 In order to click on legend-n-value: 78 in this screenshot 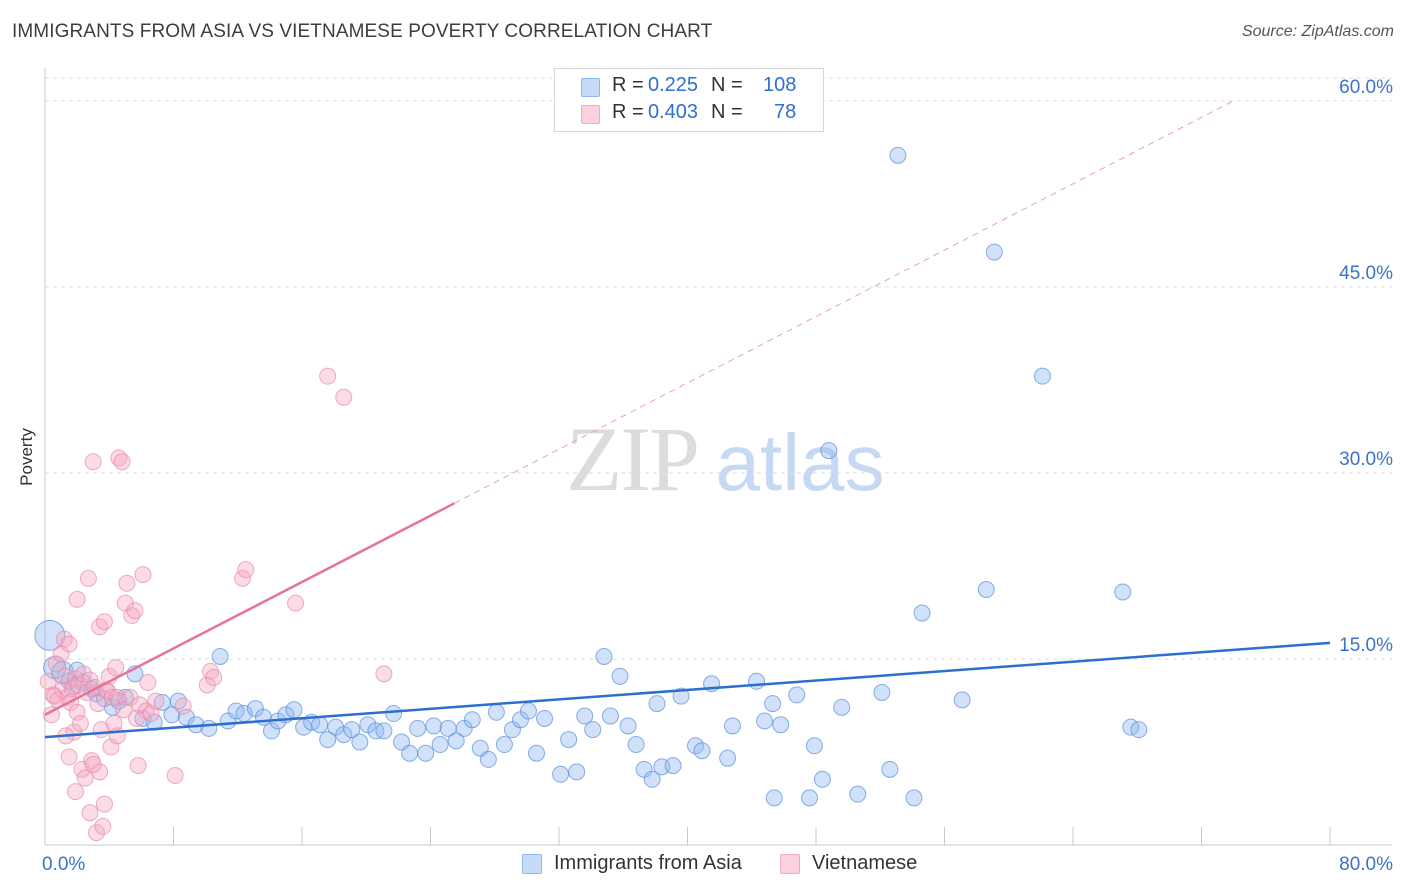, I will do `click(785, 112)`.